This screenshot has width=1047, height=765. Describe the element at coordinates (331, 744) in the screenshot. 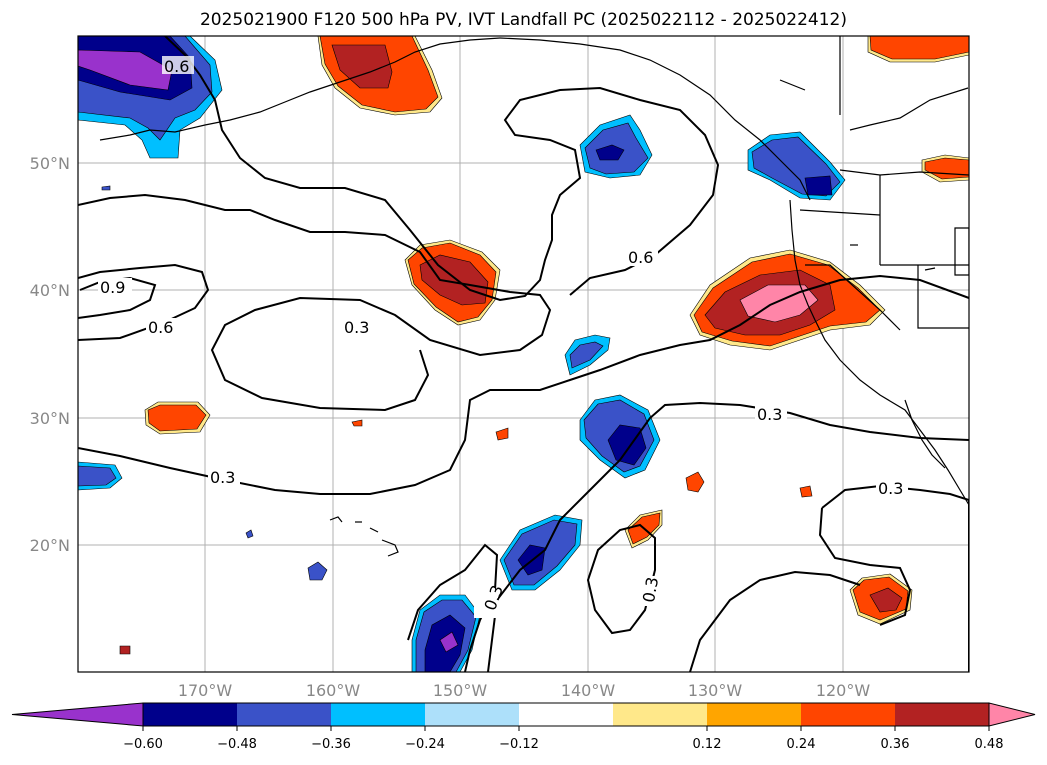

I see `colorbar-tick-label: −0.36` at that location.